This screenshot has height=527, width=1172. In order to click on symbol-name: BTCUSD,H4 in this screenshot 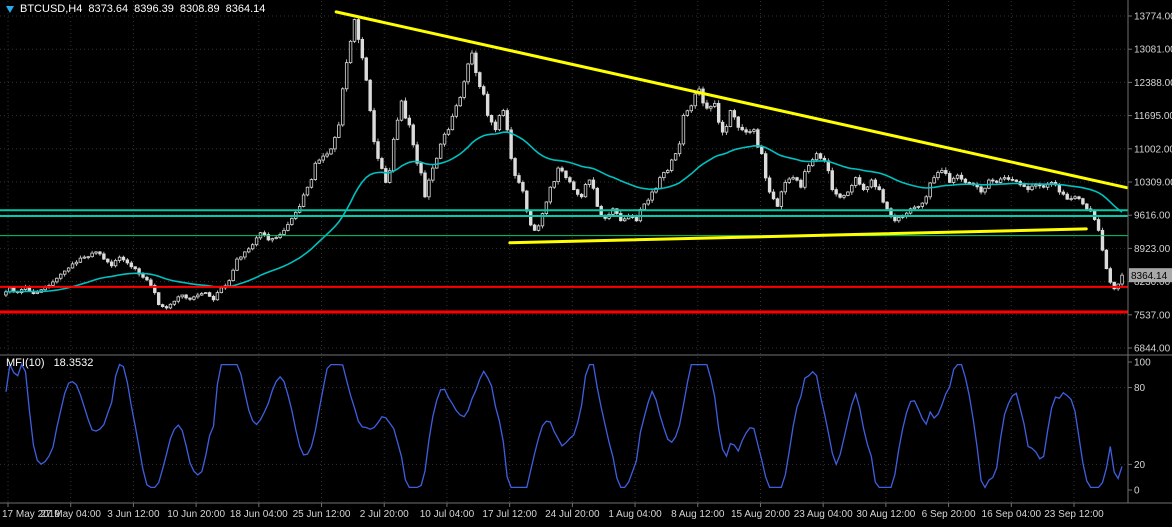, I will do `click(51, 9)`.